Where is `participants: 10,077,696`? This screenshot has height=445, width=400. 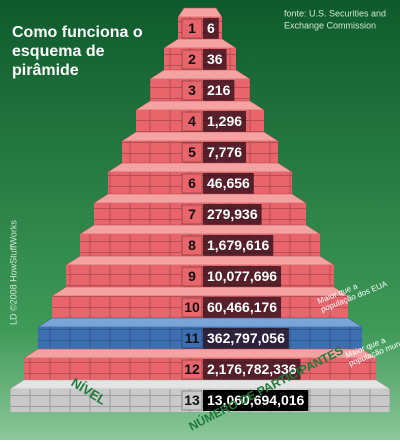
participants: 10,077,696 is located at coordinates (242, 276).